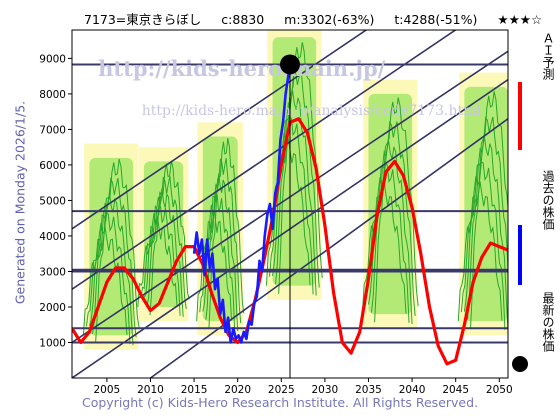 This screenshot has height=420, width=560. Describe the element at coordinates (534, 230) in the screenshot. I see `legend-item-past: 過去の株価` at that location.